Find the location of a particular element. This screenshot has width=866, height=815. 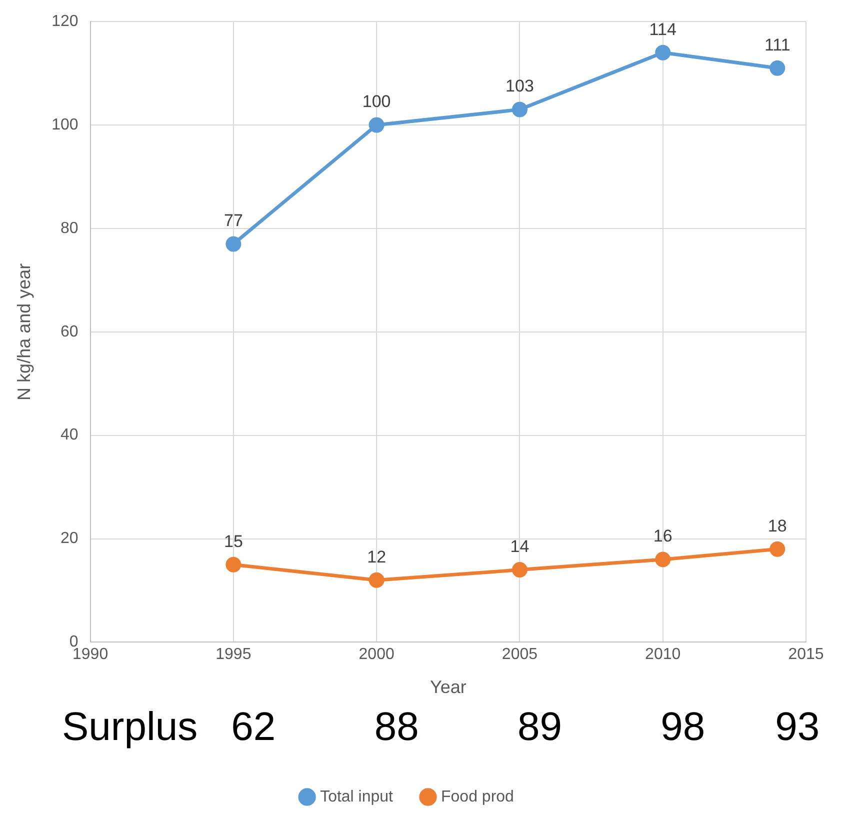

data-label: 18 is located at coordinates (777, 526).